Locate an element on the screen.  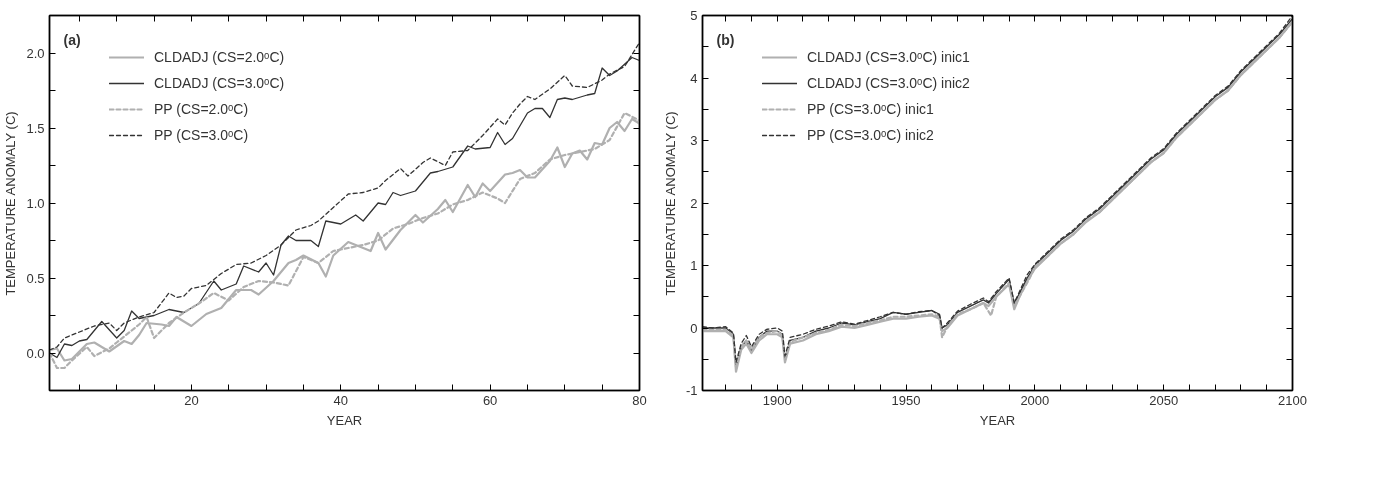
x-tick-label: 80 is located at coordinates (639, 400).